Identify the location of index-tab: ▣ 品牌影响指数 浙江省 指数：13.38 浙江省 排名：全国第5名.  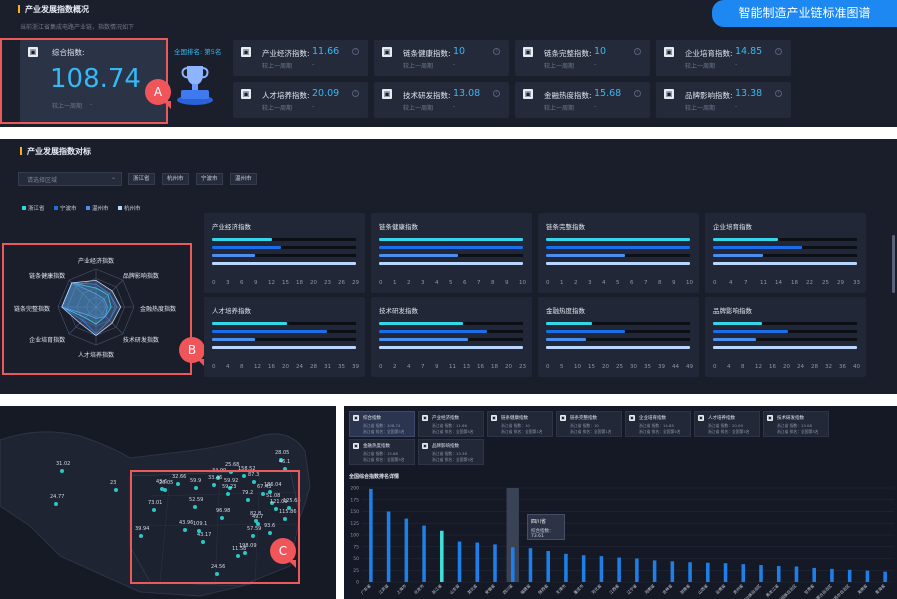
(451, 452).